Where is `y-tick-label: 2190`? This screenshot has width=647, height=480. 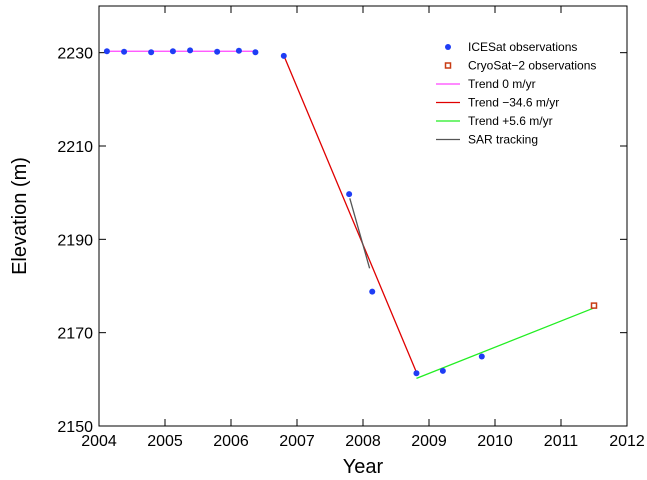 y-tick-label: 2190 is located at coordinates (75, 240).